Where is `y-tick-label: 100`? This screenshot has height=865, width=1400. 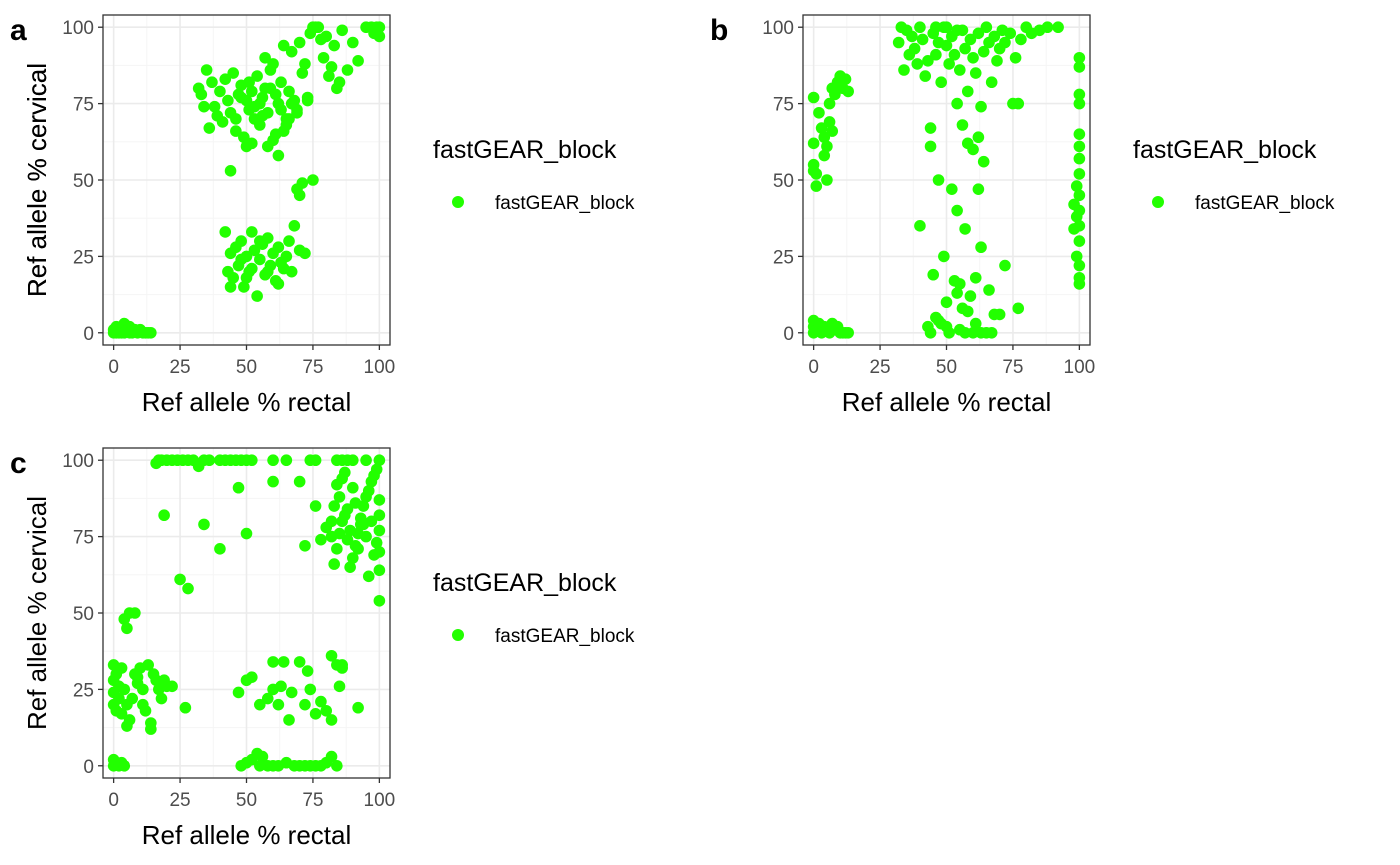 y-tick-label: 100 is located at coordinates (78, 28).